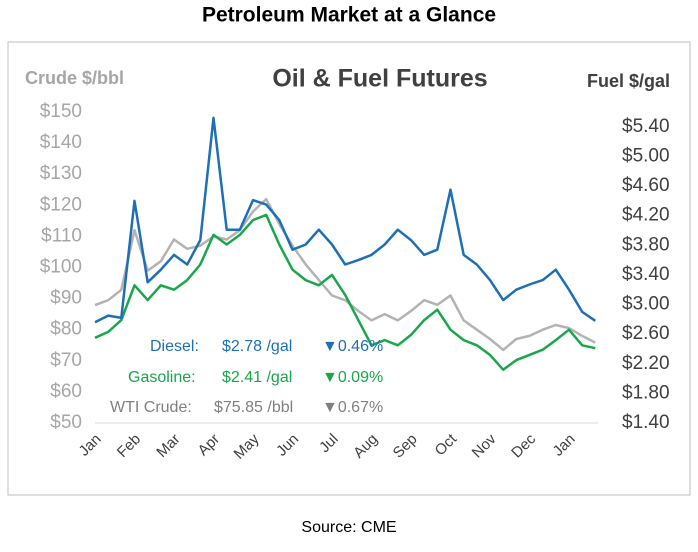 The image size is (698, 552). I want to click on x-tick-label: Apr, so click(209, 445).